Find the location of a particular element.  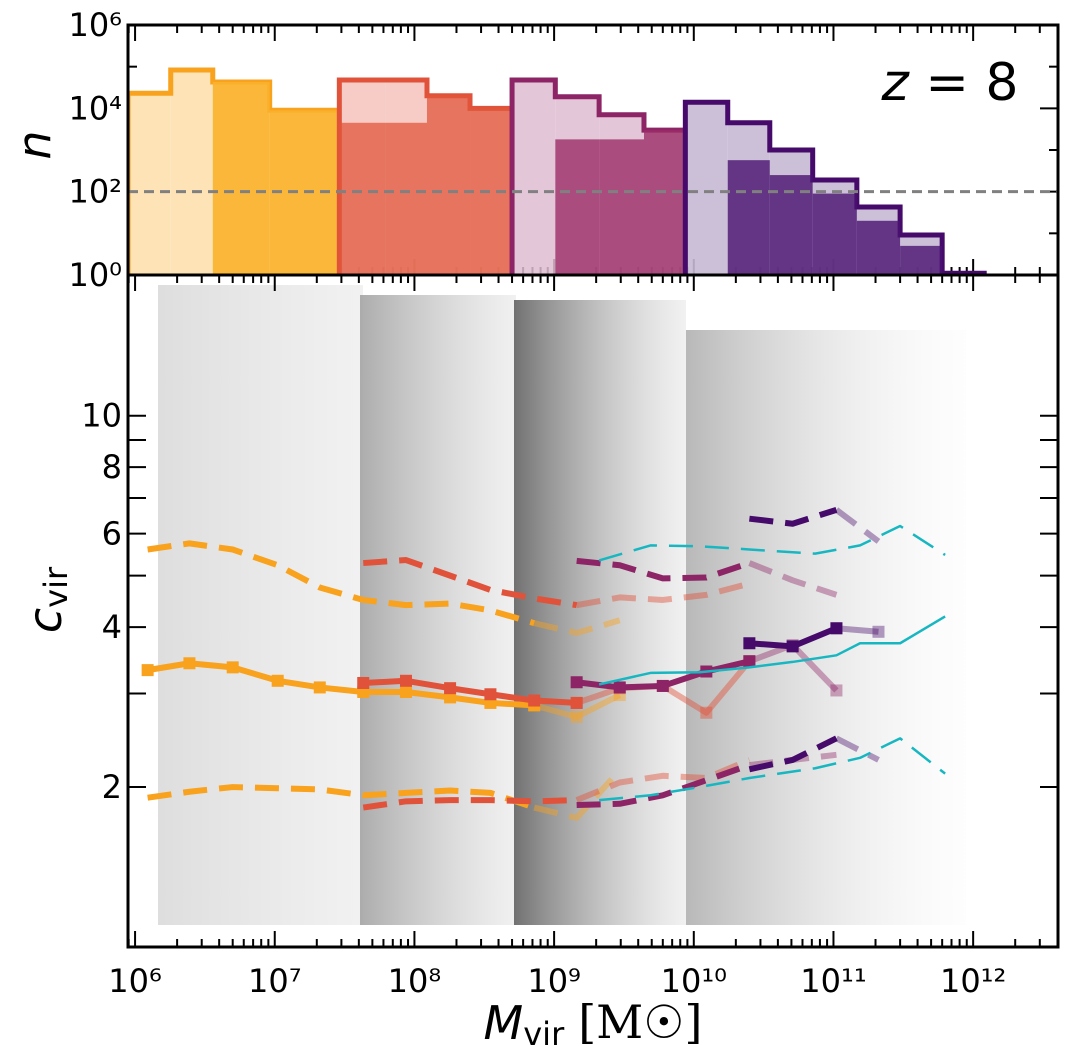

x-tick-label: 10¹¹ is located at coordinates (833, 981).